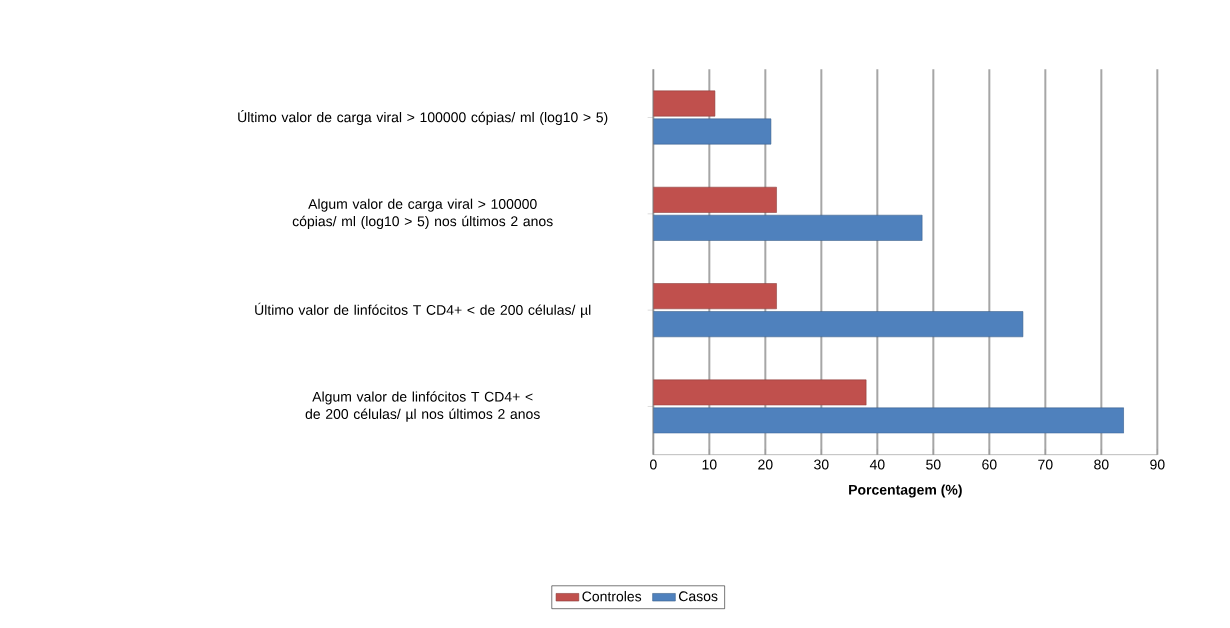 The height and width of the screenshot is (628, 1230). Describe the element at coordinates (821, 464) in the screenshot. I see `x-tick-label: 30` at that location.